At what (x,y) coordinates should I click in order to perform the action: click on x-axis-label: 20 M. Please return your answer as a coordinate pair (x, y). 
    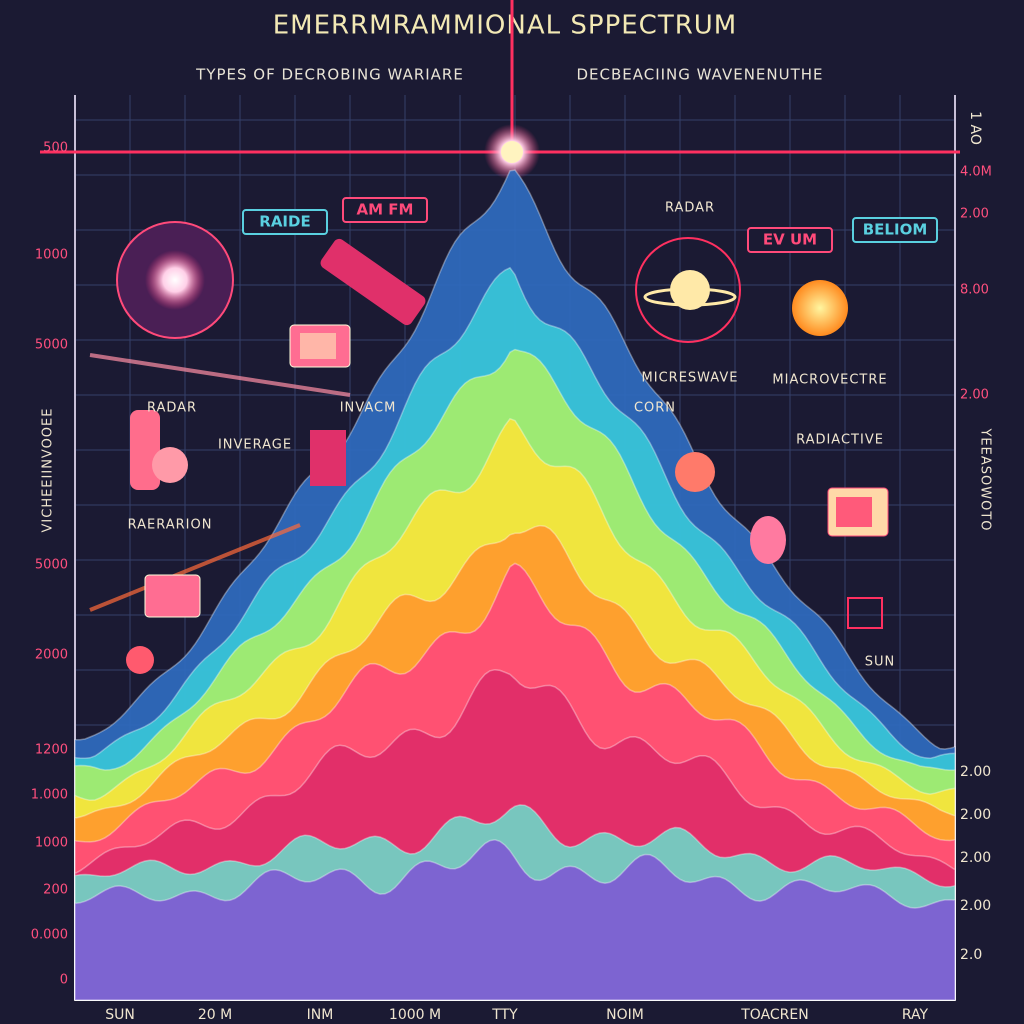
    Looking at the image, I should click on (215, 1015).